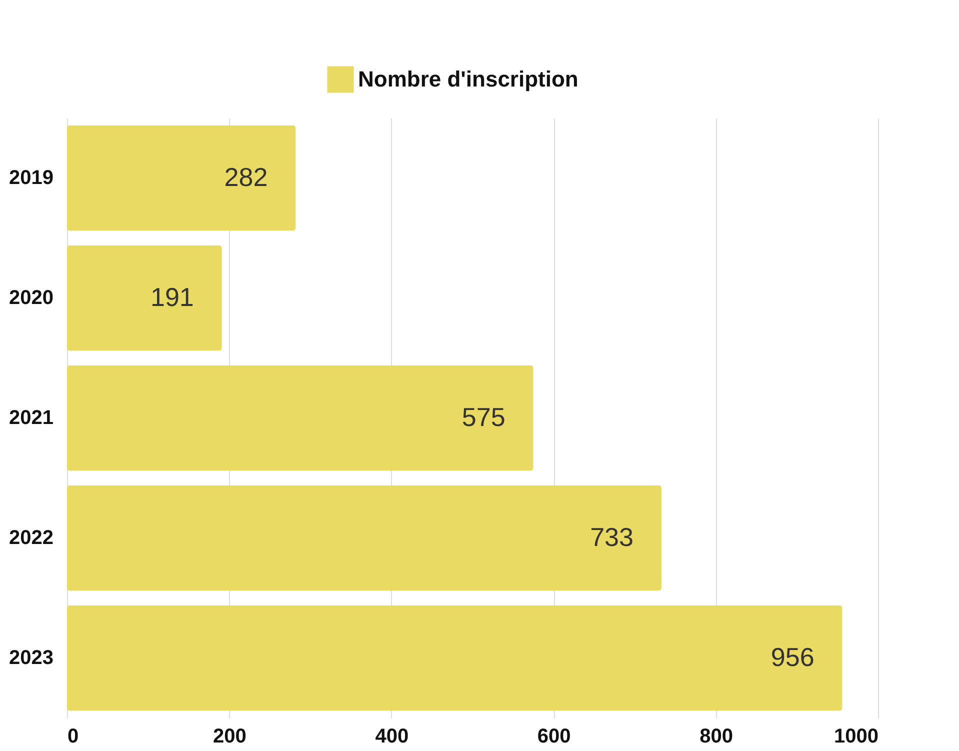  Describe the element at coordinates (172, 297) in the screenshot. I see `data-label: 191` at that location.